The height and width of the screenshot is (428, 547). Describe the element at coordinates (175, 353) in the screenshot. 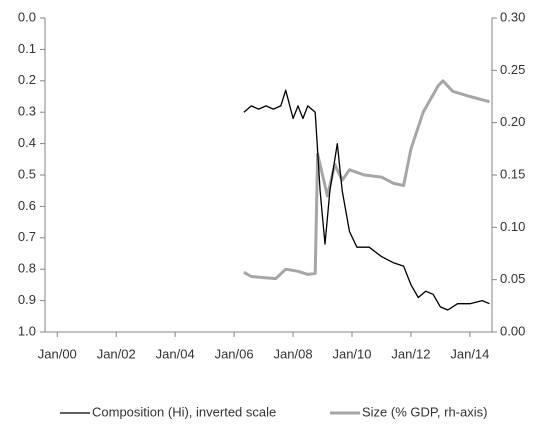

I see `x-tick-label: Jan/04` at that location.